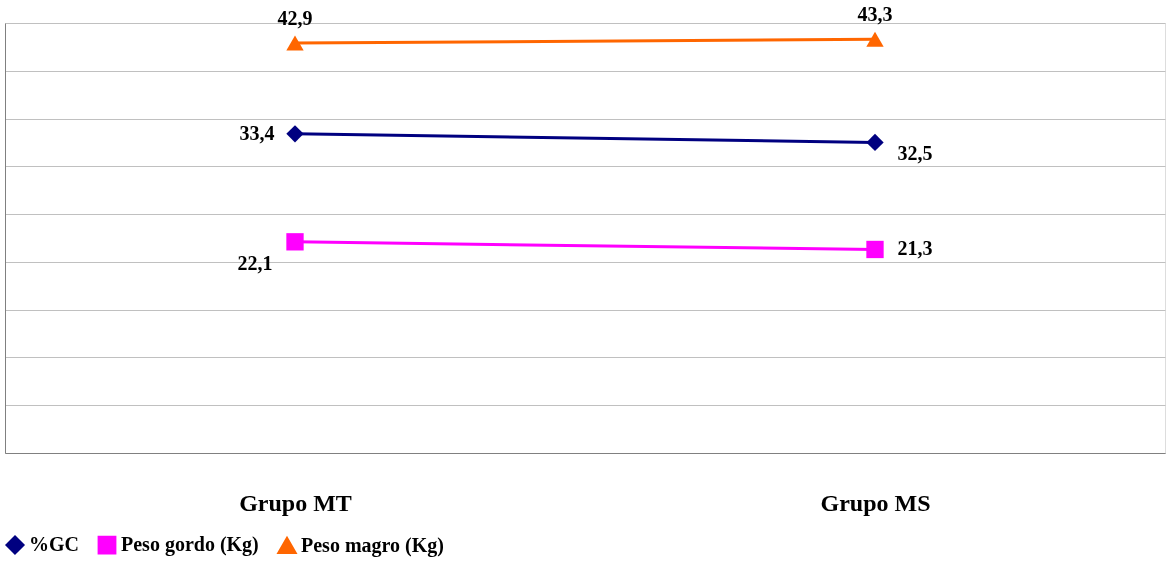 The height and width of the screenshot is (585, 1172). Describe the element at coordinates (257, 132) in the screenshot. I see `data-label: 33,4` at that location.